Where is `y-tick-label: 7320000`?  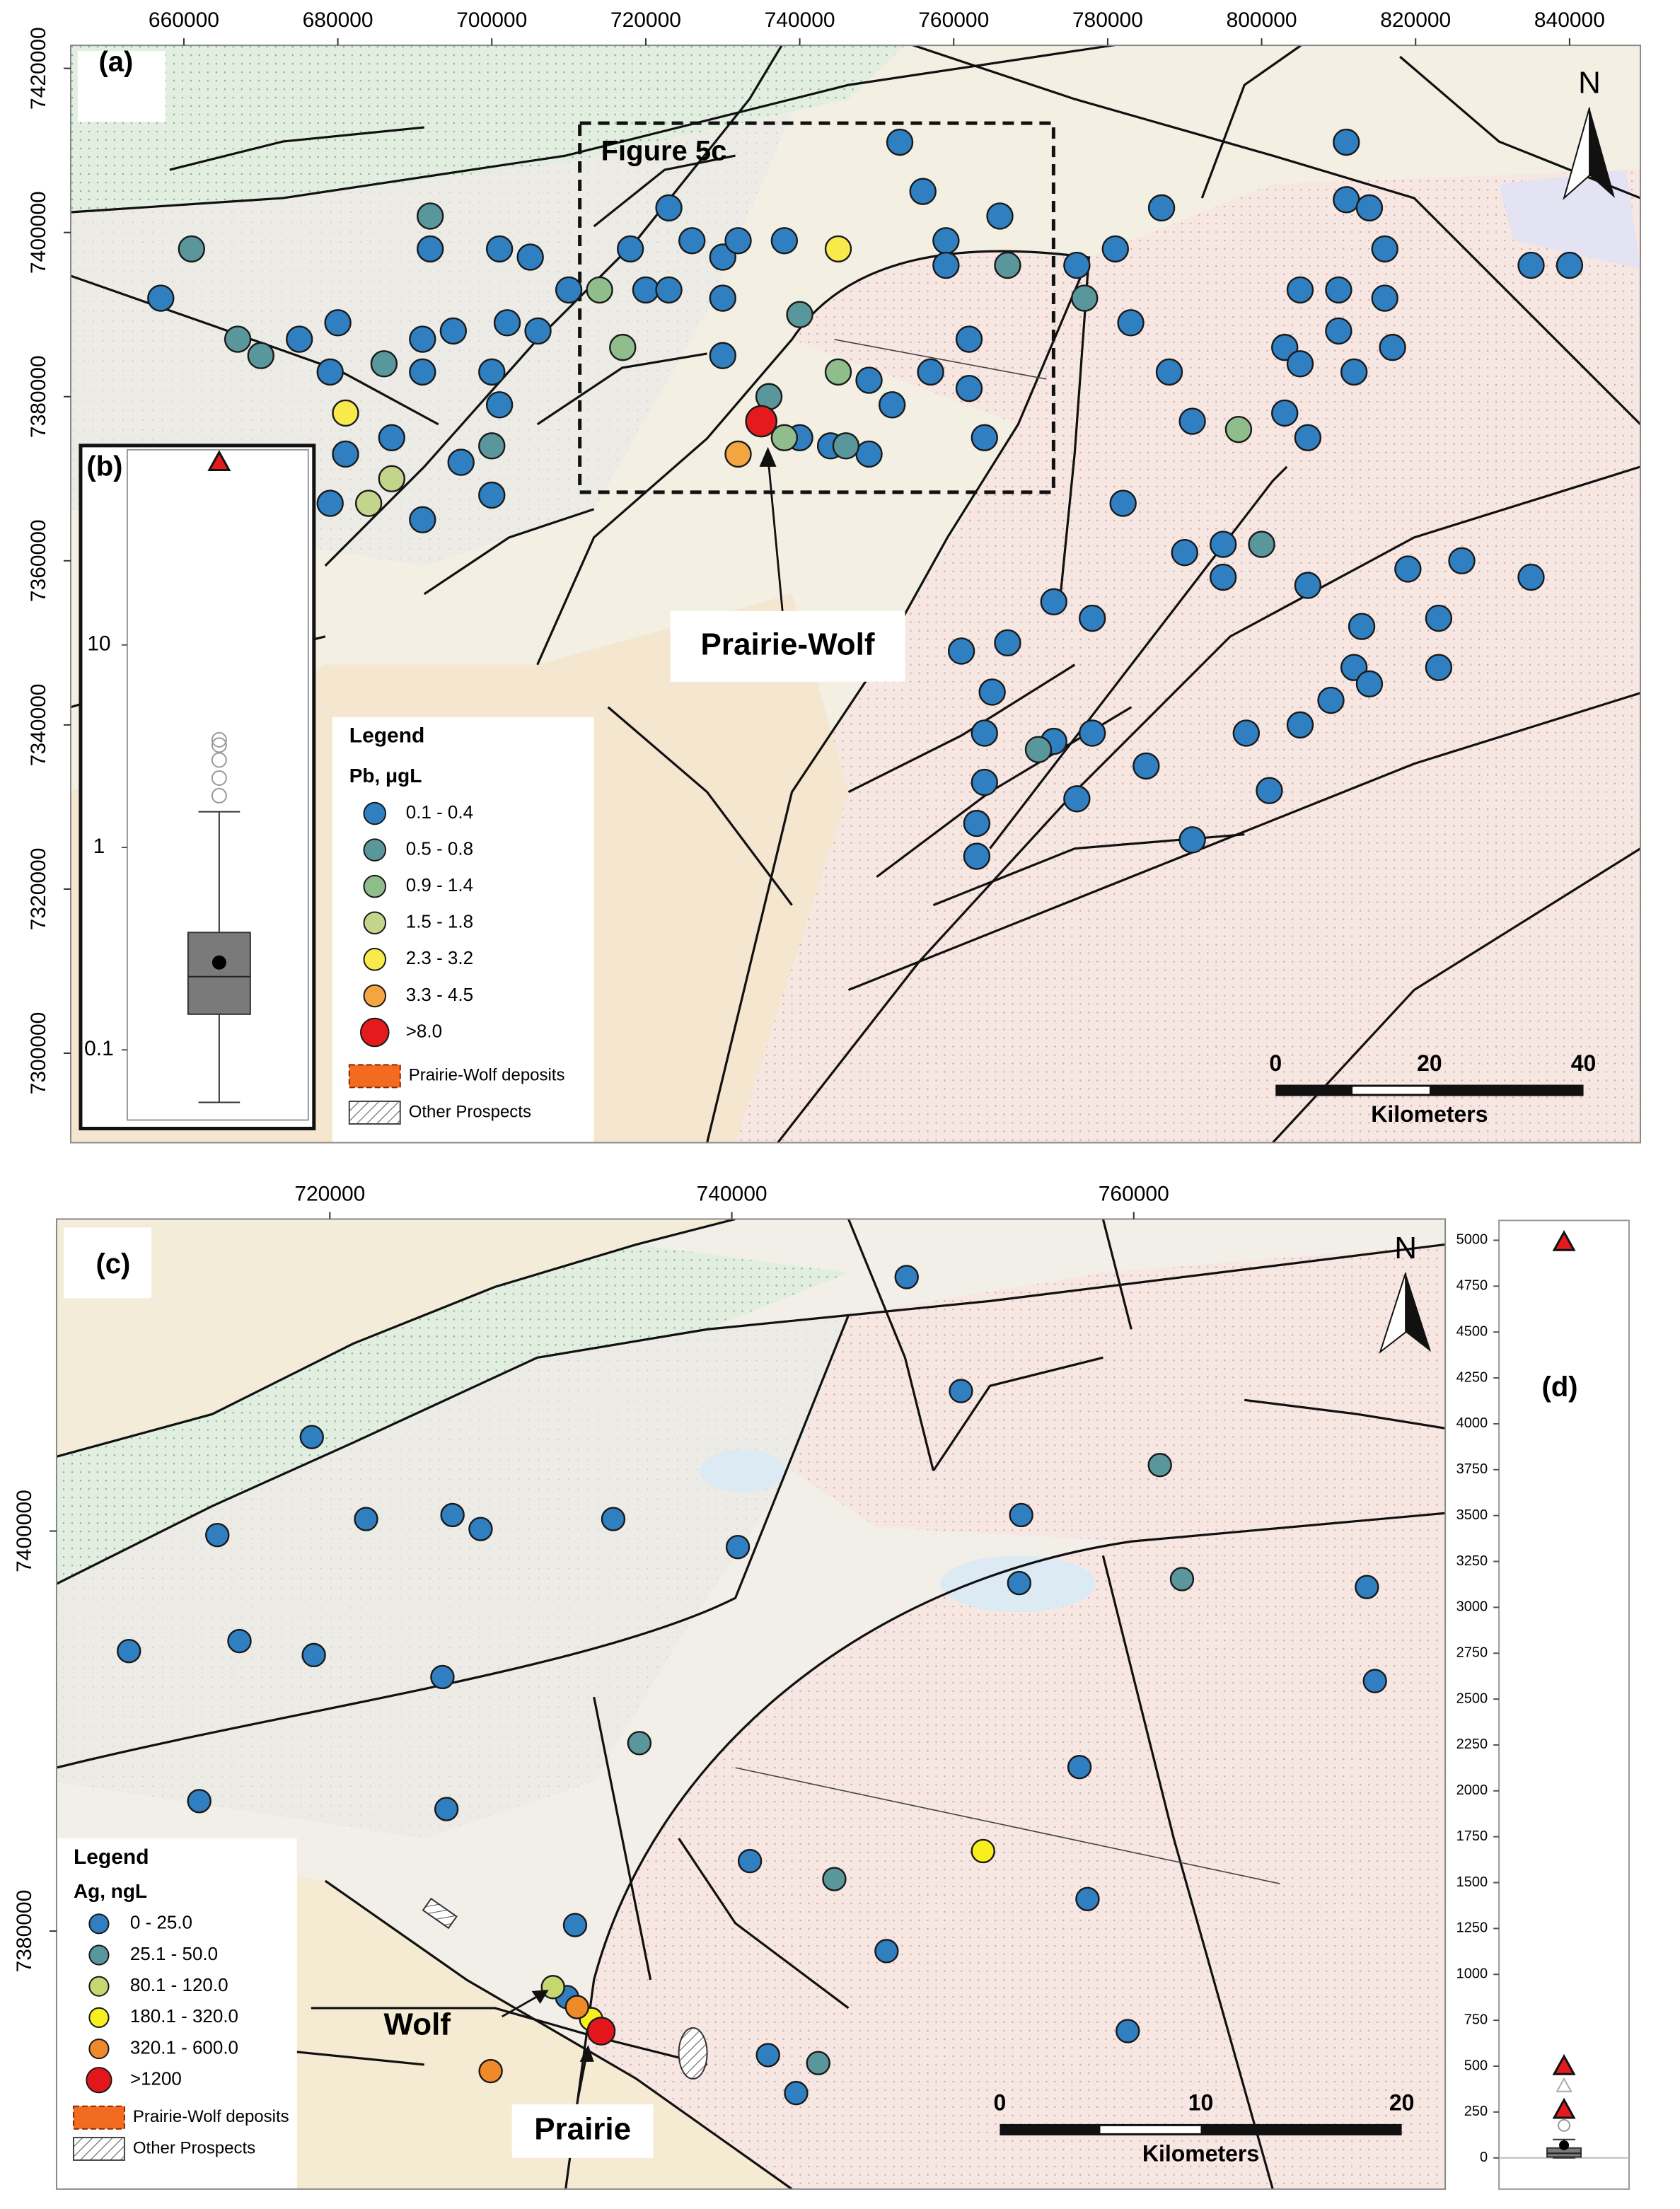 y-tick-label: 7320000 is located at coordinates (38, 889).